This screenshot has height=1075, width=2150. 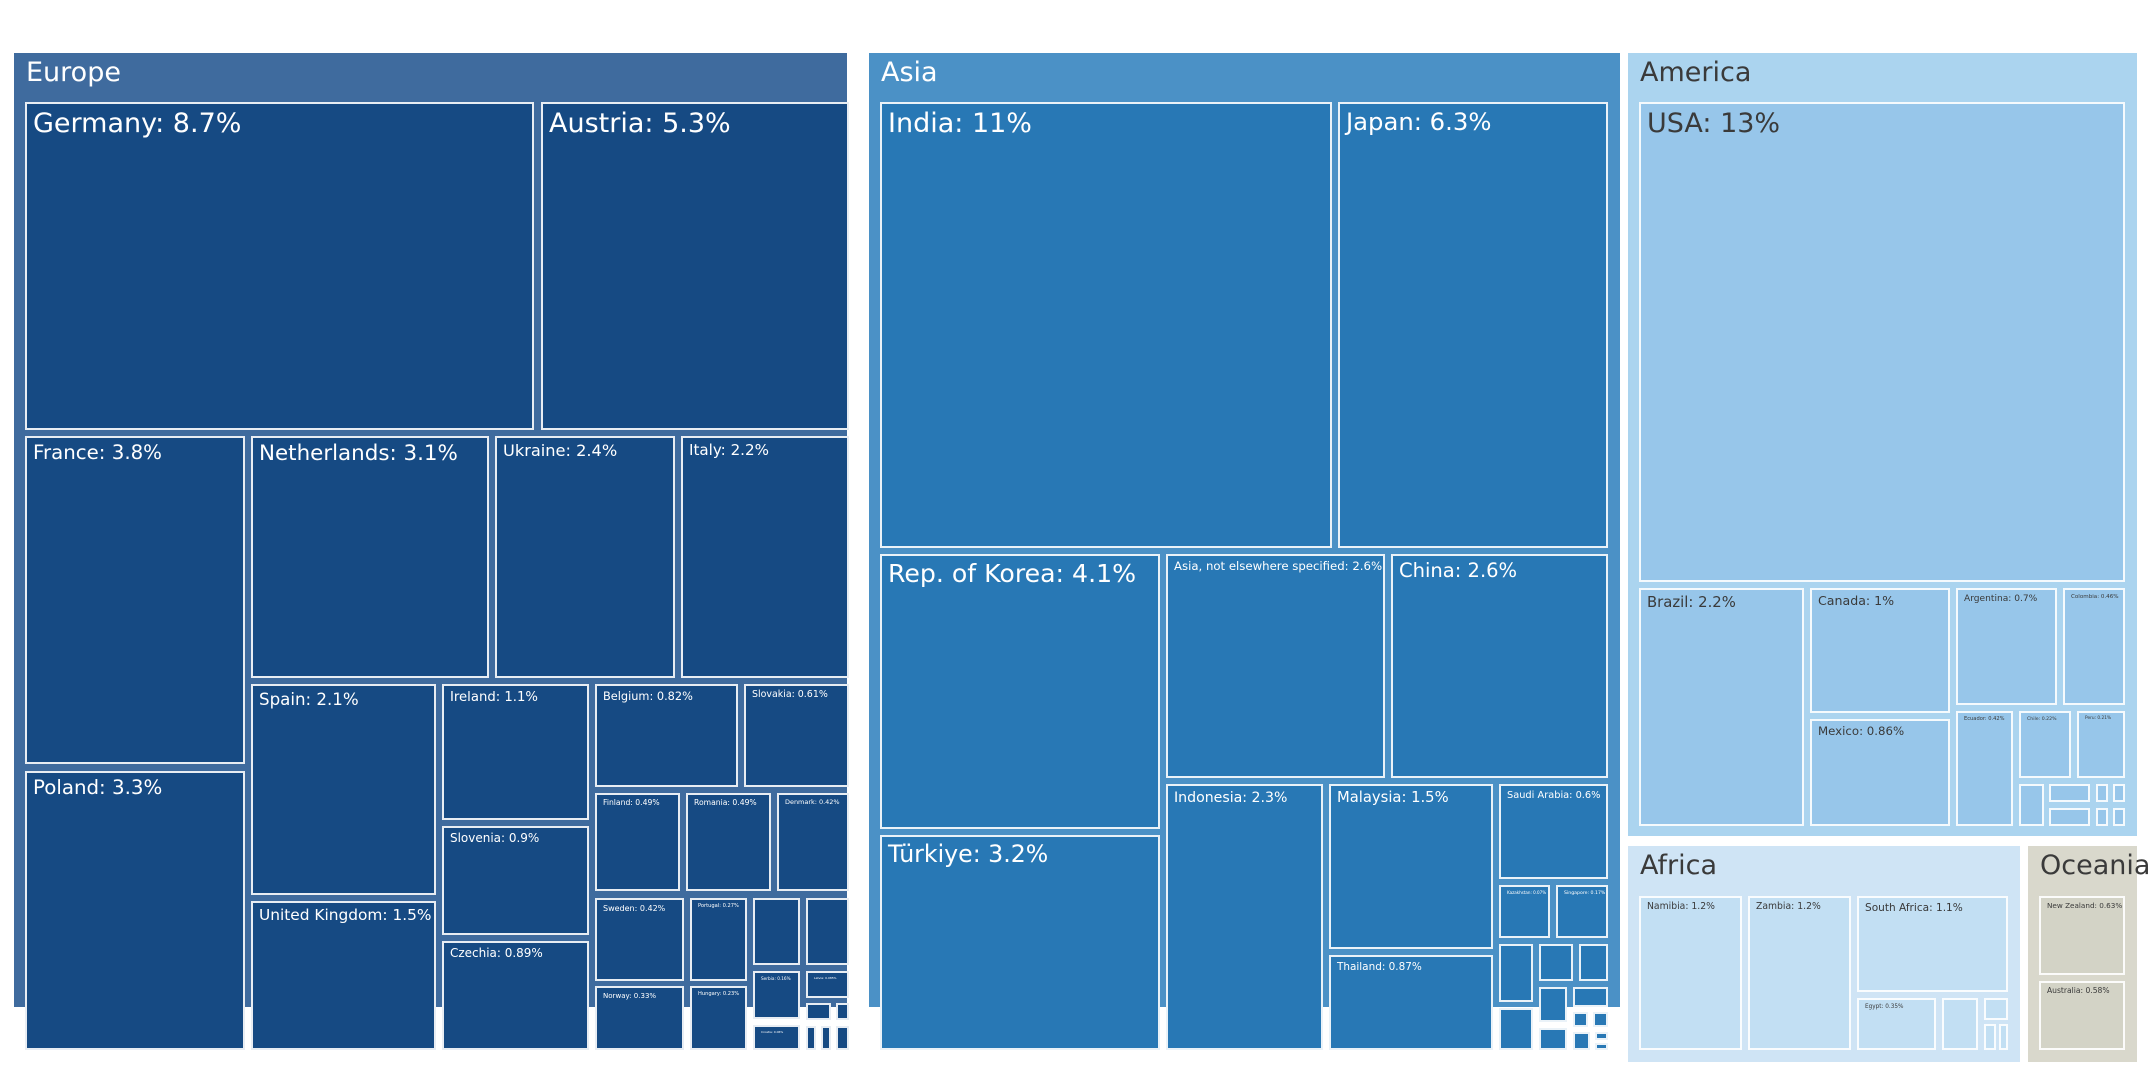 I want to click on cell-label-india: India: 11%, so click(x=960, y=123).